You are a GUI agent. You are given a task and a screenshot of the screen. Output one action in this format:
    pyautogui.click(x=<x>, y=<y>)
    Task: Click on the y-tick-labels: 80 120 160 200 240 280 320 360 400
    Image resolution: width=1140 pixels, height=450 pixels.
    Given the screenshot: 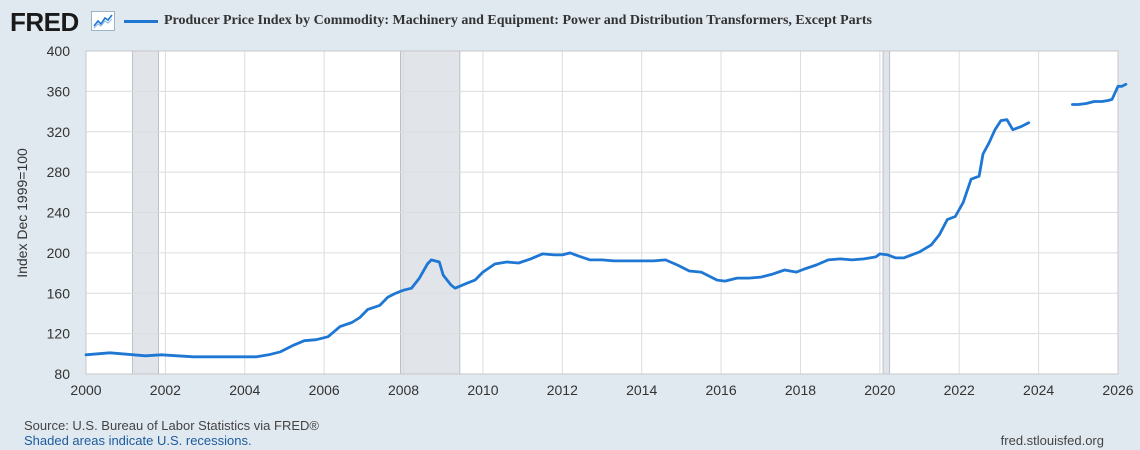 What is the action you would take?
    pyautogui.click(x=59, y=212)
    